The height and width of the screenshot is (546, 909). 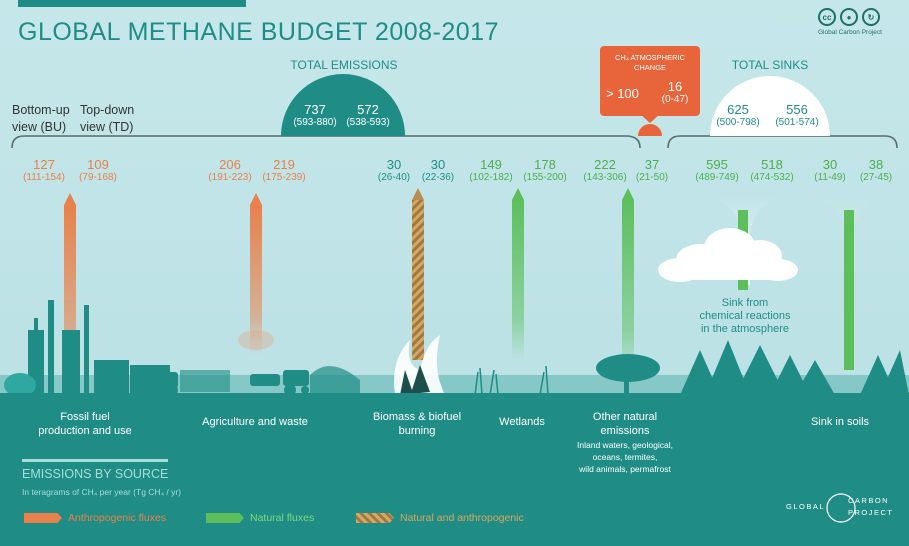 What do you see at coordinates (518, 274) in the screenshot?
I see `wetlands-arrow` at bounding box center [518, 274].